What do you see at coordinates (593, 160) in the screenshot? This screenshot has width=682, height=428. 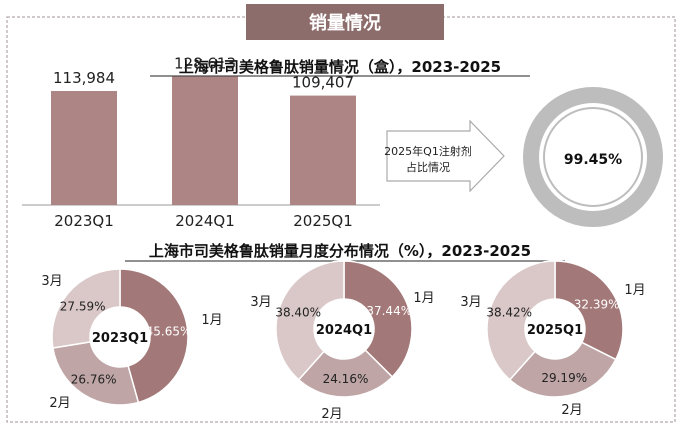 I see `gauge-value-label: 99.45%` at bounding box center [593, 160].